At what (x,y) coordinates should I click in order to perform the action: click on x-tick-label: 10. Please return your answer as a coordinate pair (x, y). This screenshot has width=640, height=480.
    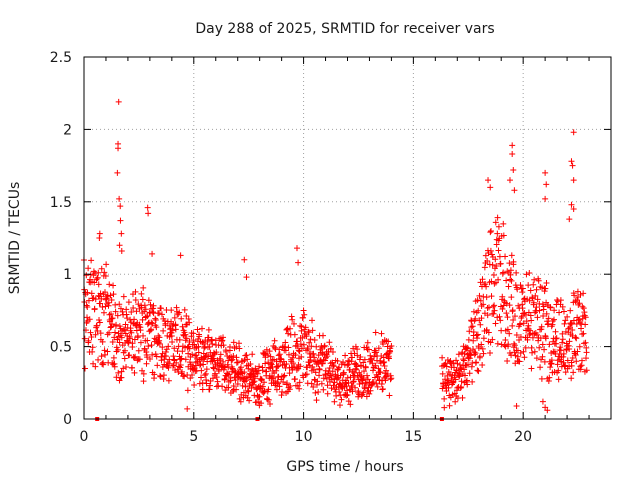
    Looking at the image, I should click on (304, 437).